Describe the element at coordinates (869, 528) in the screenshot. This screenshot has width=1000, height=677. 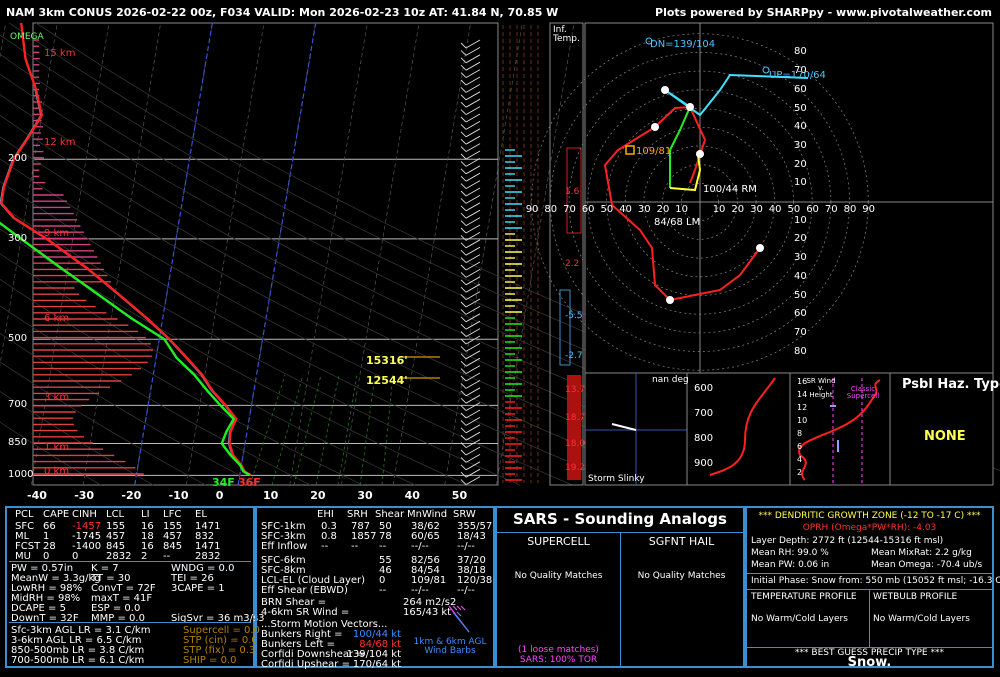
I see `oprh-text: OPRH (Omega*PW*RH): -4.03` at that location.